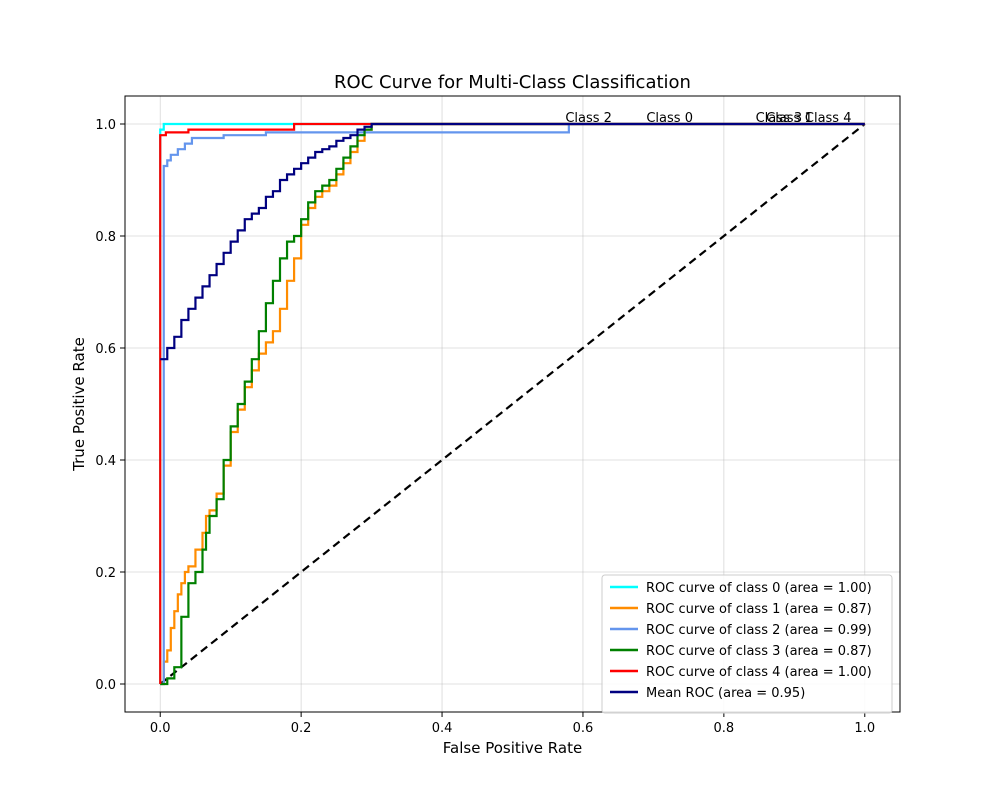 The image size is (1000, 800). I want to click on y-tick-label: 1.0, so click(105, 125).